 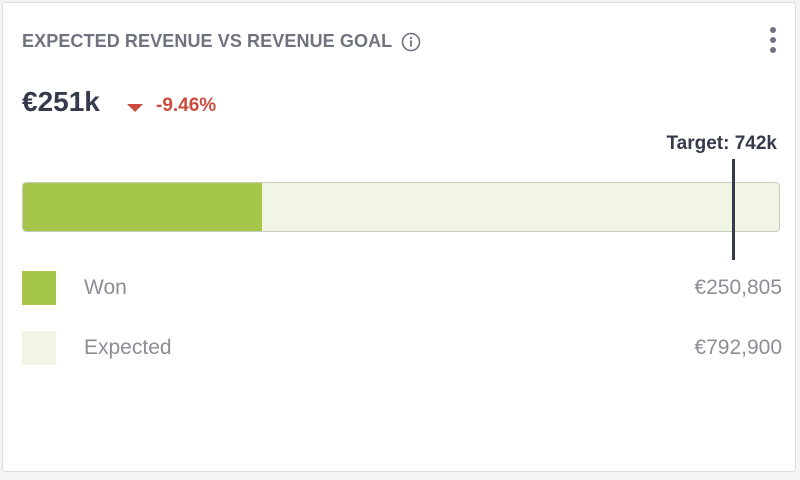 What do you see at coordinates (135, 107) in the screenshot?
I see `caret-down-icon` at bounding box center [135, 107].